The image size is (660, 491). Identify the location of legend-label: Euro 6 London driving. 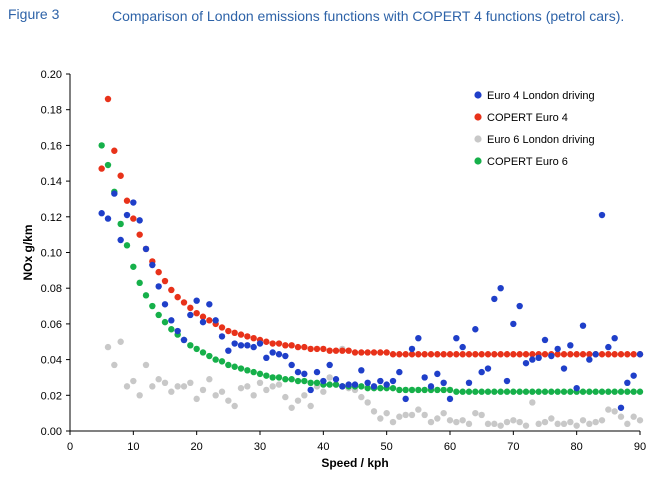
(541, 140).